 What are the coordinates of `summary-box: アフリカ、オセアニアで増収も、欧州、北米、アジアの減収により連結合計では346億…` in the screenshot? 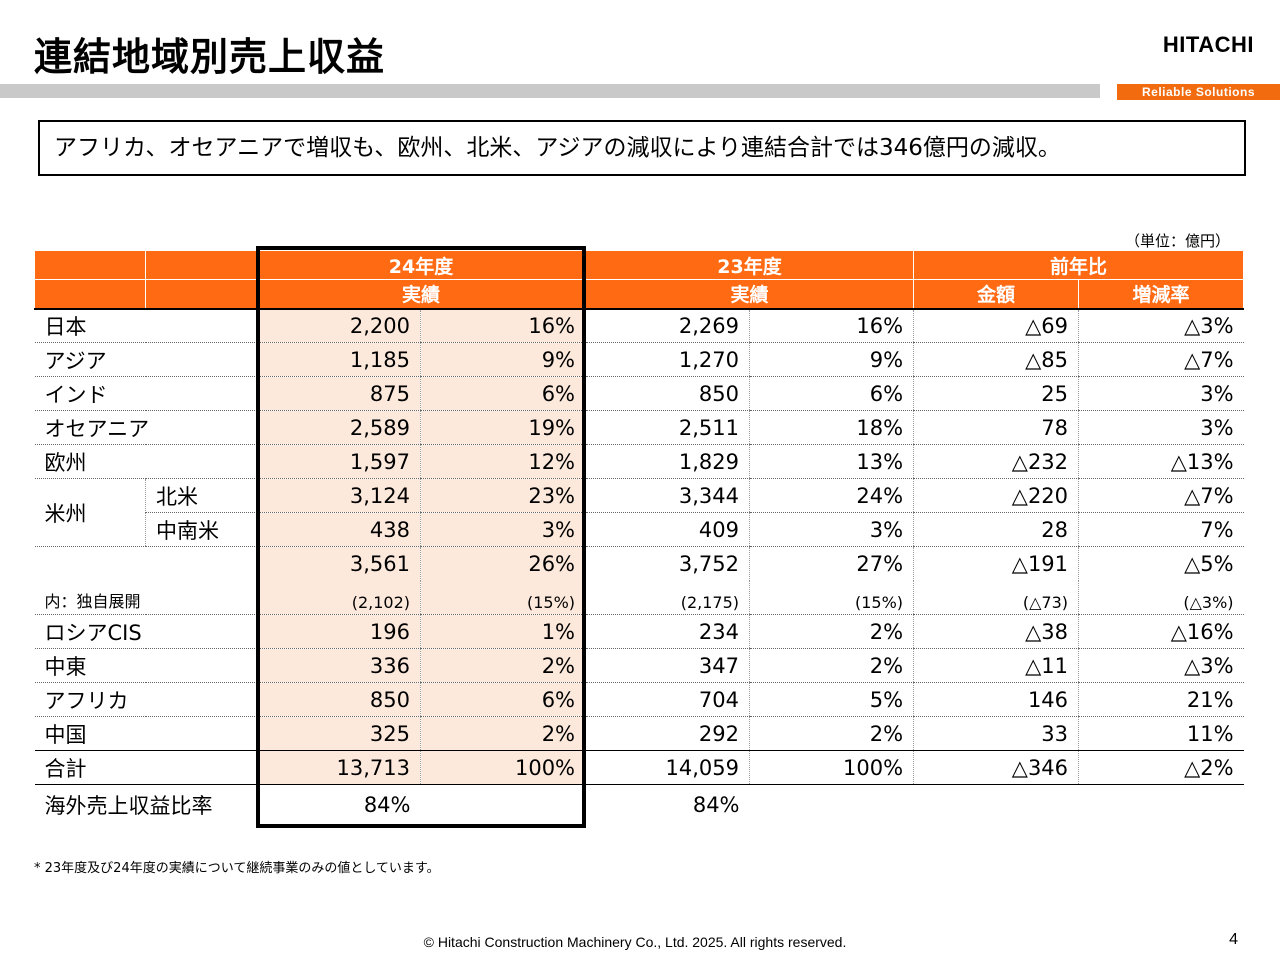 It's located at (642, 148).